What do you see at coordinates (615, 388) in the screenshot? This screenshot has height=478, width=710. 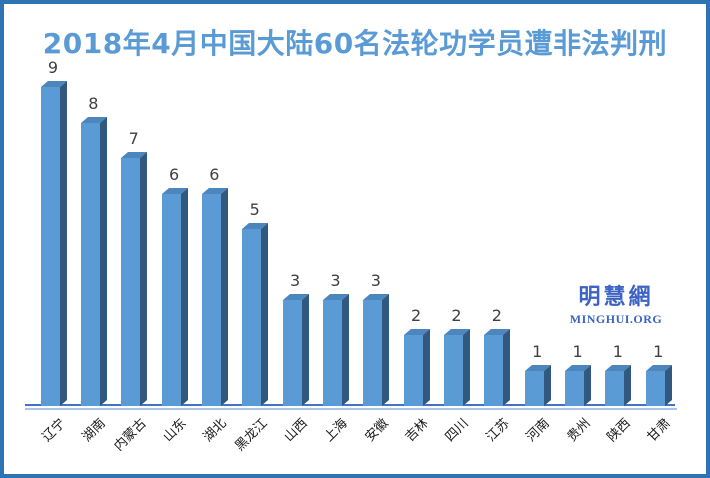 I see `bar-陕西` at bounding box center [615, 388].